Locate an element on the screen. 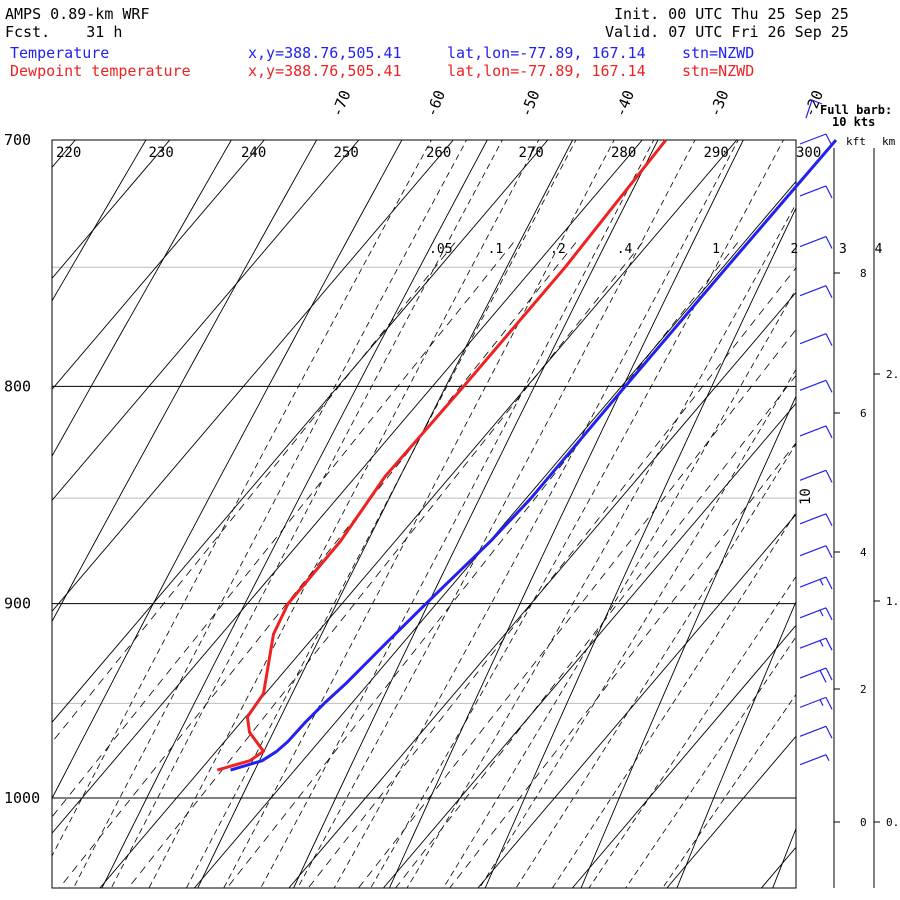 The width and height of the screenshot is (900, 900). dry-adiabat-label: 250 is located at coordinates (346, 153).